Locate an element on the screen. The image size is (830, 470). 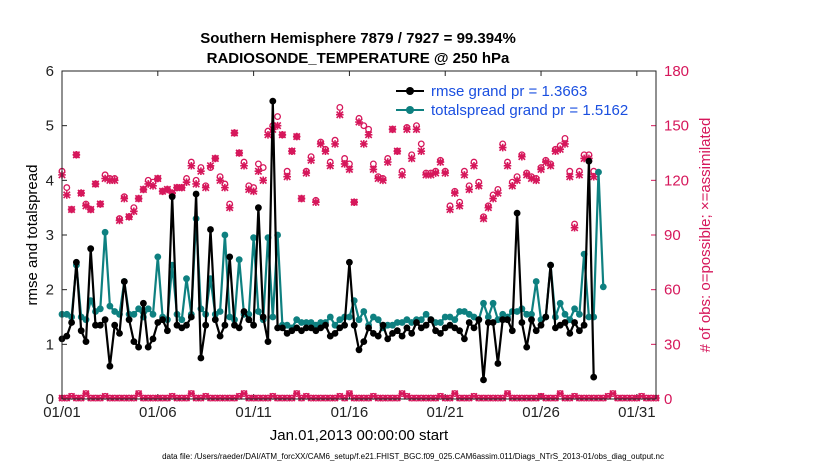
y-right-tick-label: 180 is located at coordinates (676, 71).